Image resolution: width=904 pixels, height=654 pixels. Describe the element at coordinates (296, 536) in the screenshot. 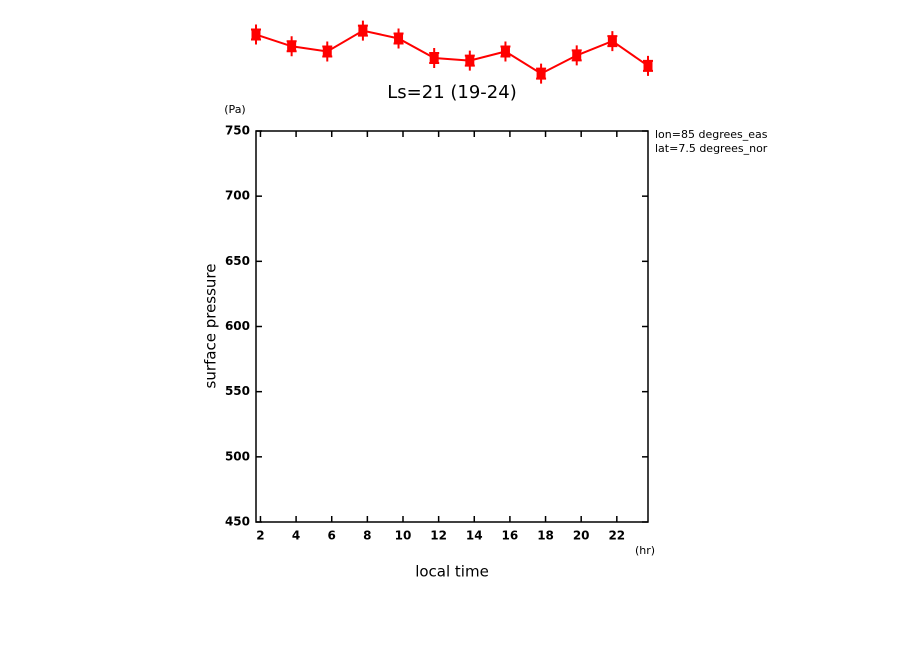

I see `x-tick-label: 4` at that location.